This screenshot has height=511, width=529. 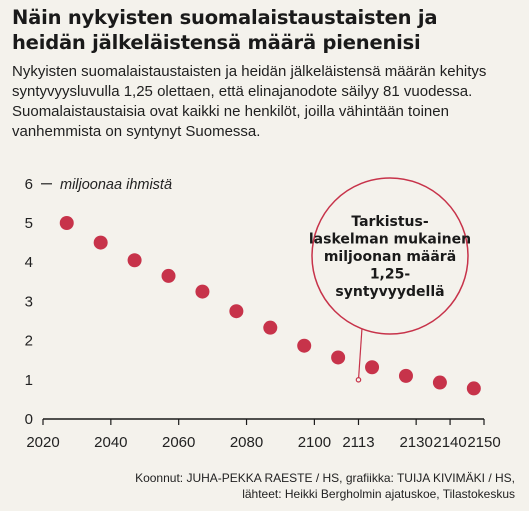 What do you see at coordinates (116, 185) in the screenshot?
I see `y-axis-unit-label: miljoonaa ihmistä` at bounding box center [116, 185].